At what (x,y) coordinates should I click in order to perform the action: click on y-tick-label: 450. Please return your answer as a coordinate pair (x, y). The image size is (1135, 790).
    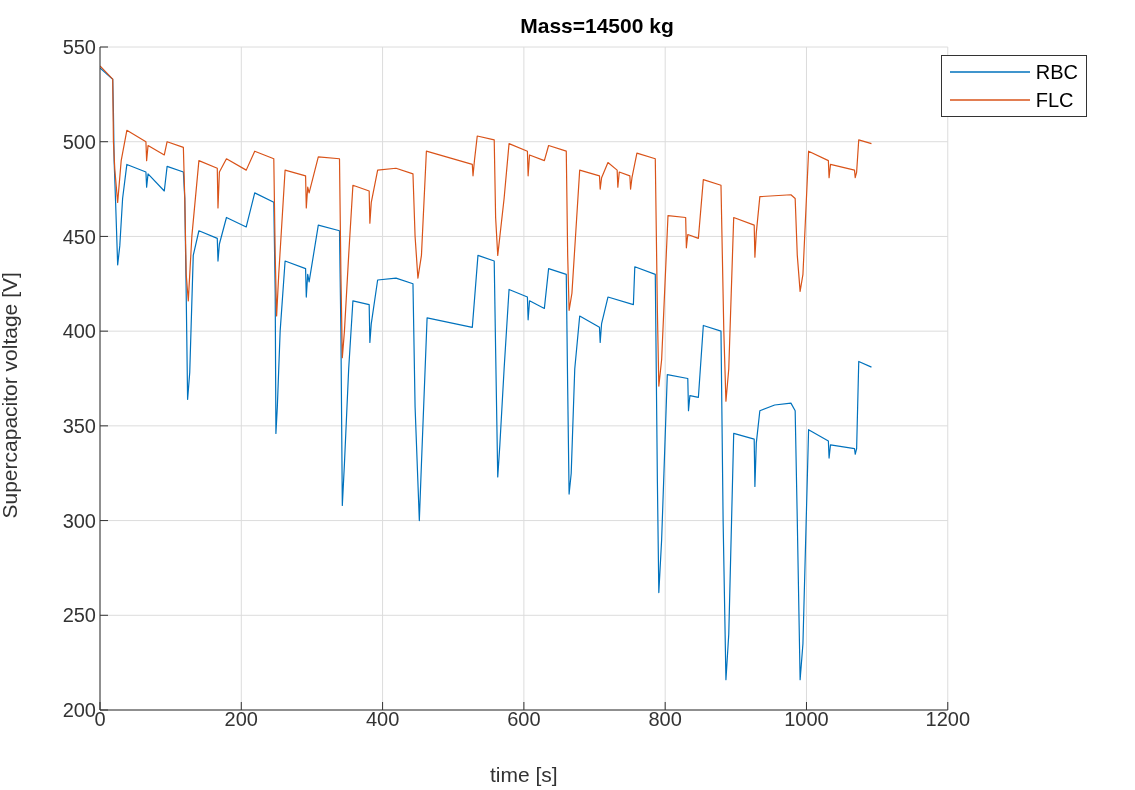
    Looking at the image, I should click on (79, 236).